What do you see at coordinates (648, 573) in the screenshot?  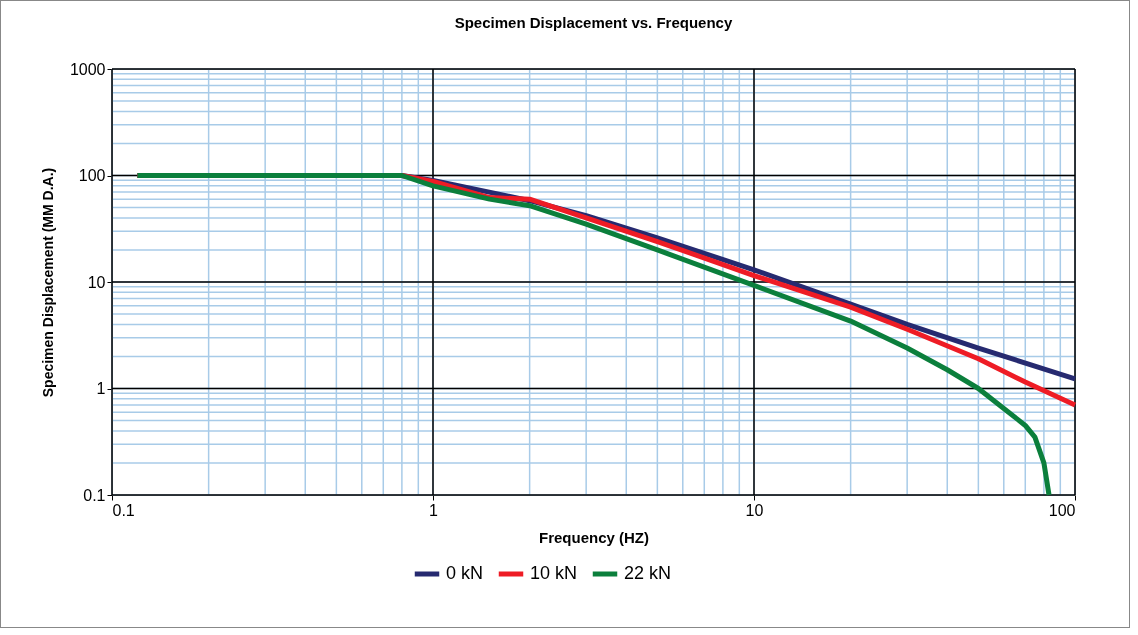 I see `legend-label: 22 kN` at bounding box center [648, 573].